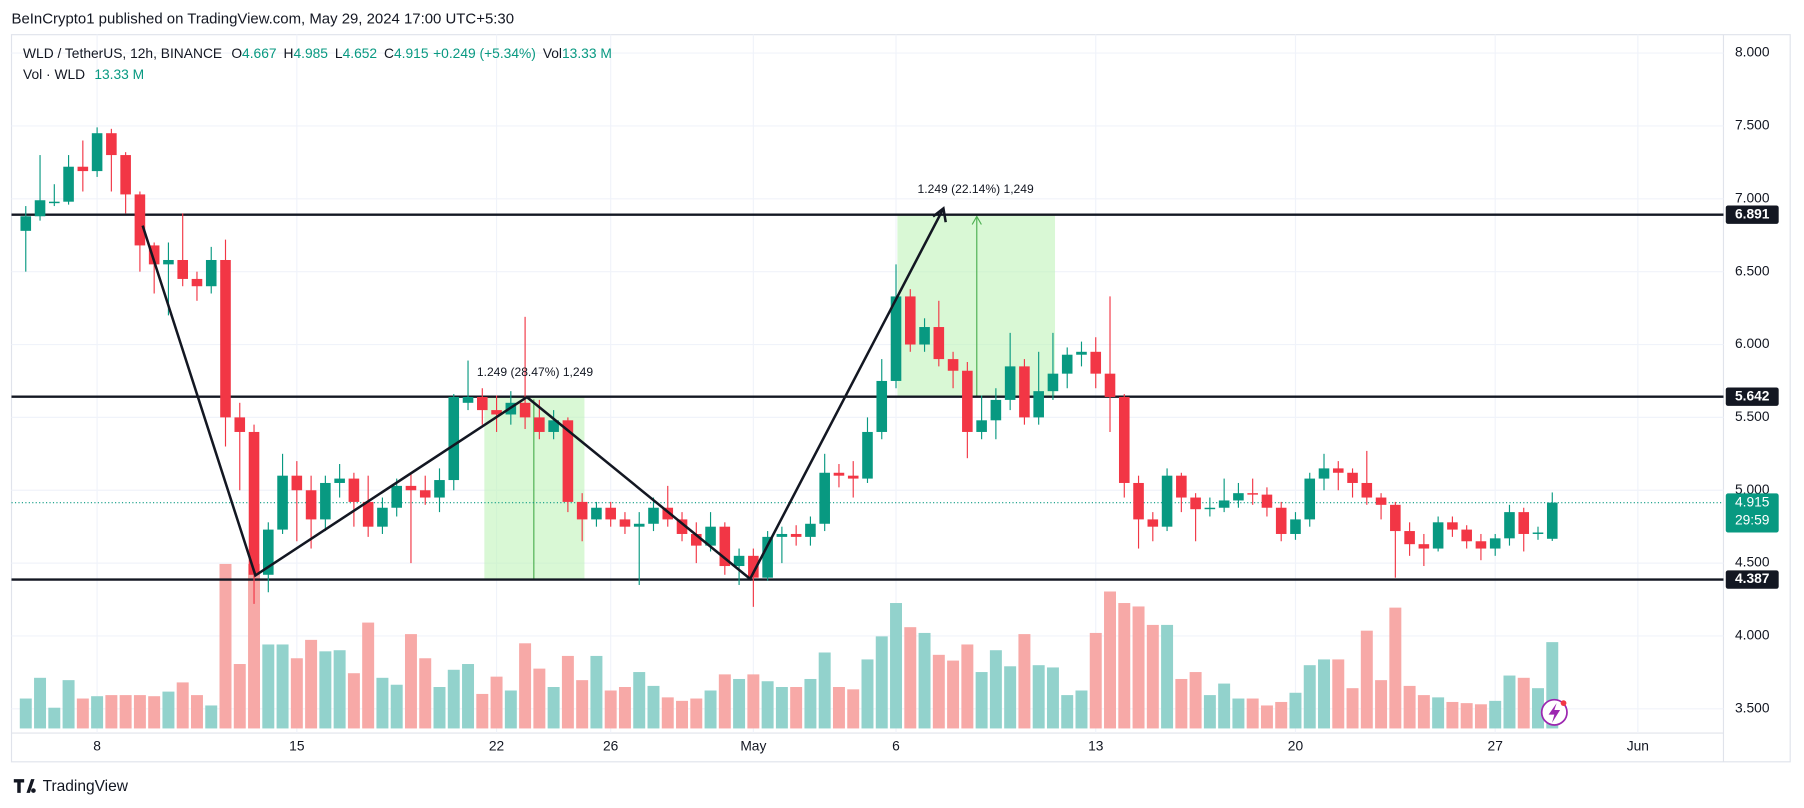  I want to click on icon-bolt, so click(1554, 713).